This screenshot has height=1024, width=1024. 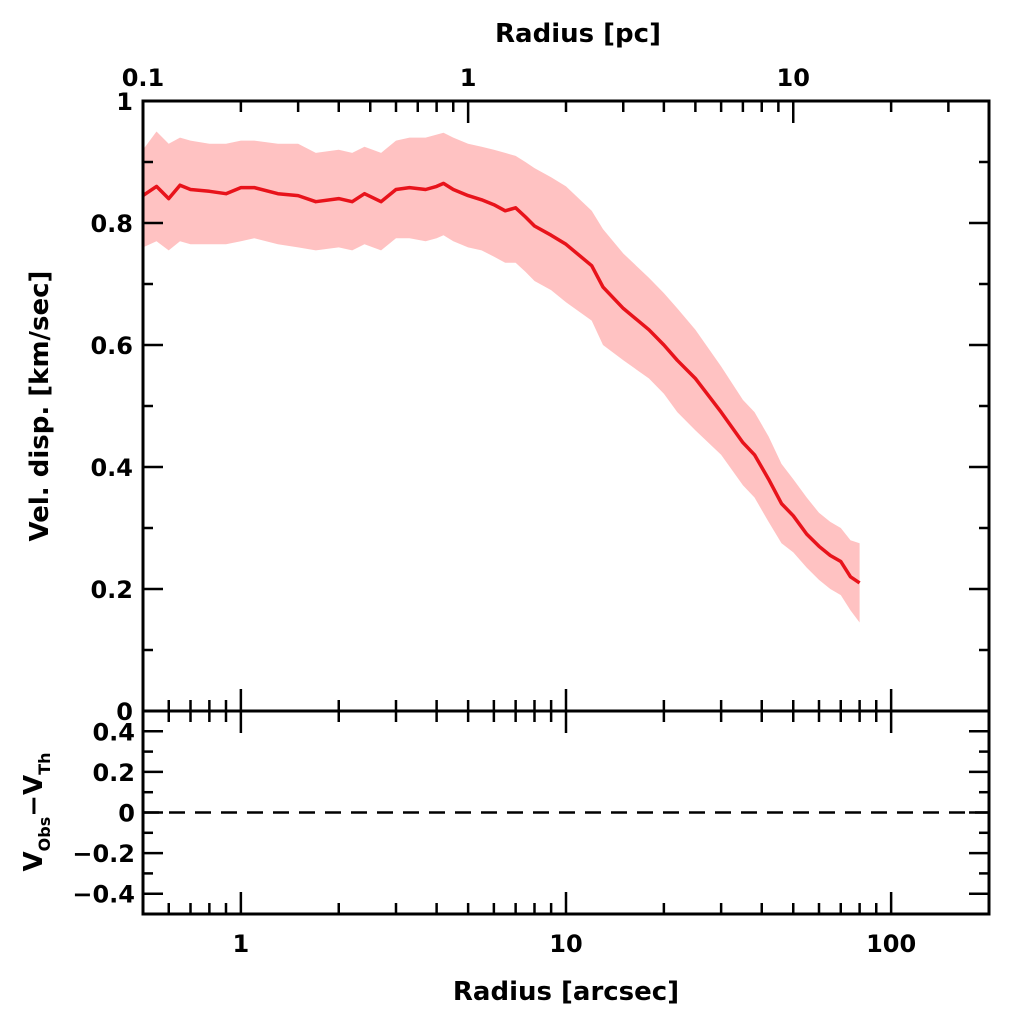 What do you see at coordinates (113, 732) in the screenshot?
I see `residual-tick-label: 0.4` at bounding box center [113, 732].